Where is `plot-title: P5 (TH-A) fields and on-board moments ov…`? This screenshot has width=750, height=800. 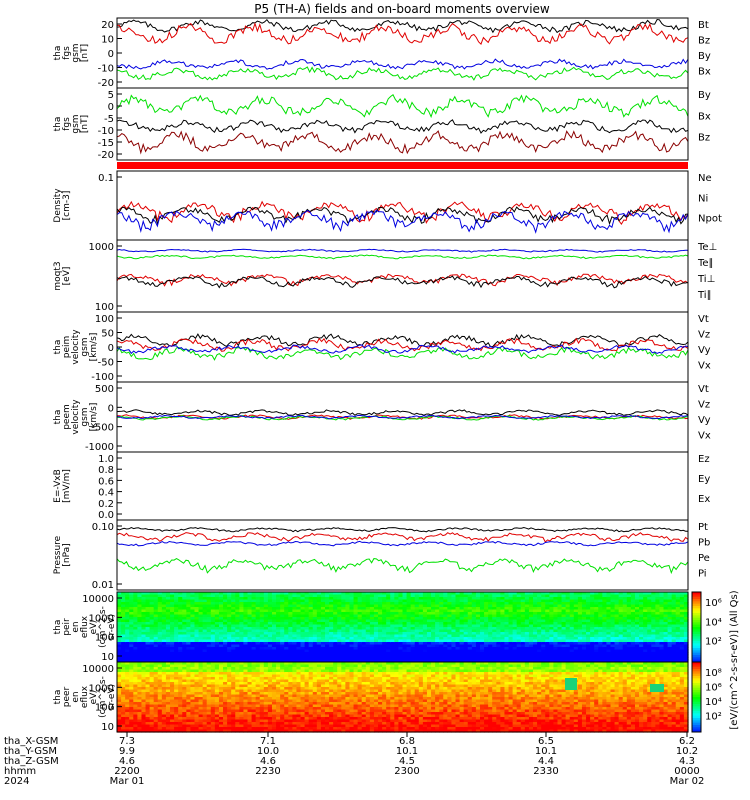 plot-title: P5 (TH-A) fields and on-board moments ov… is located at coordinates (402, 9).